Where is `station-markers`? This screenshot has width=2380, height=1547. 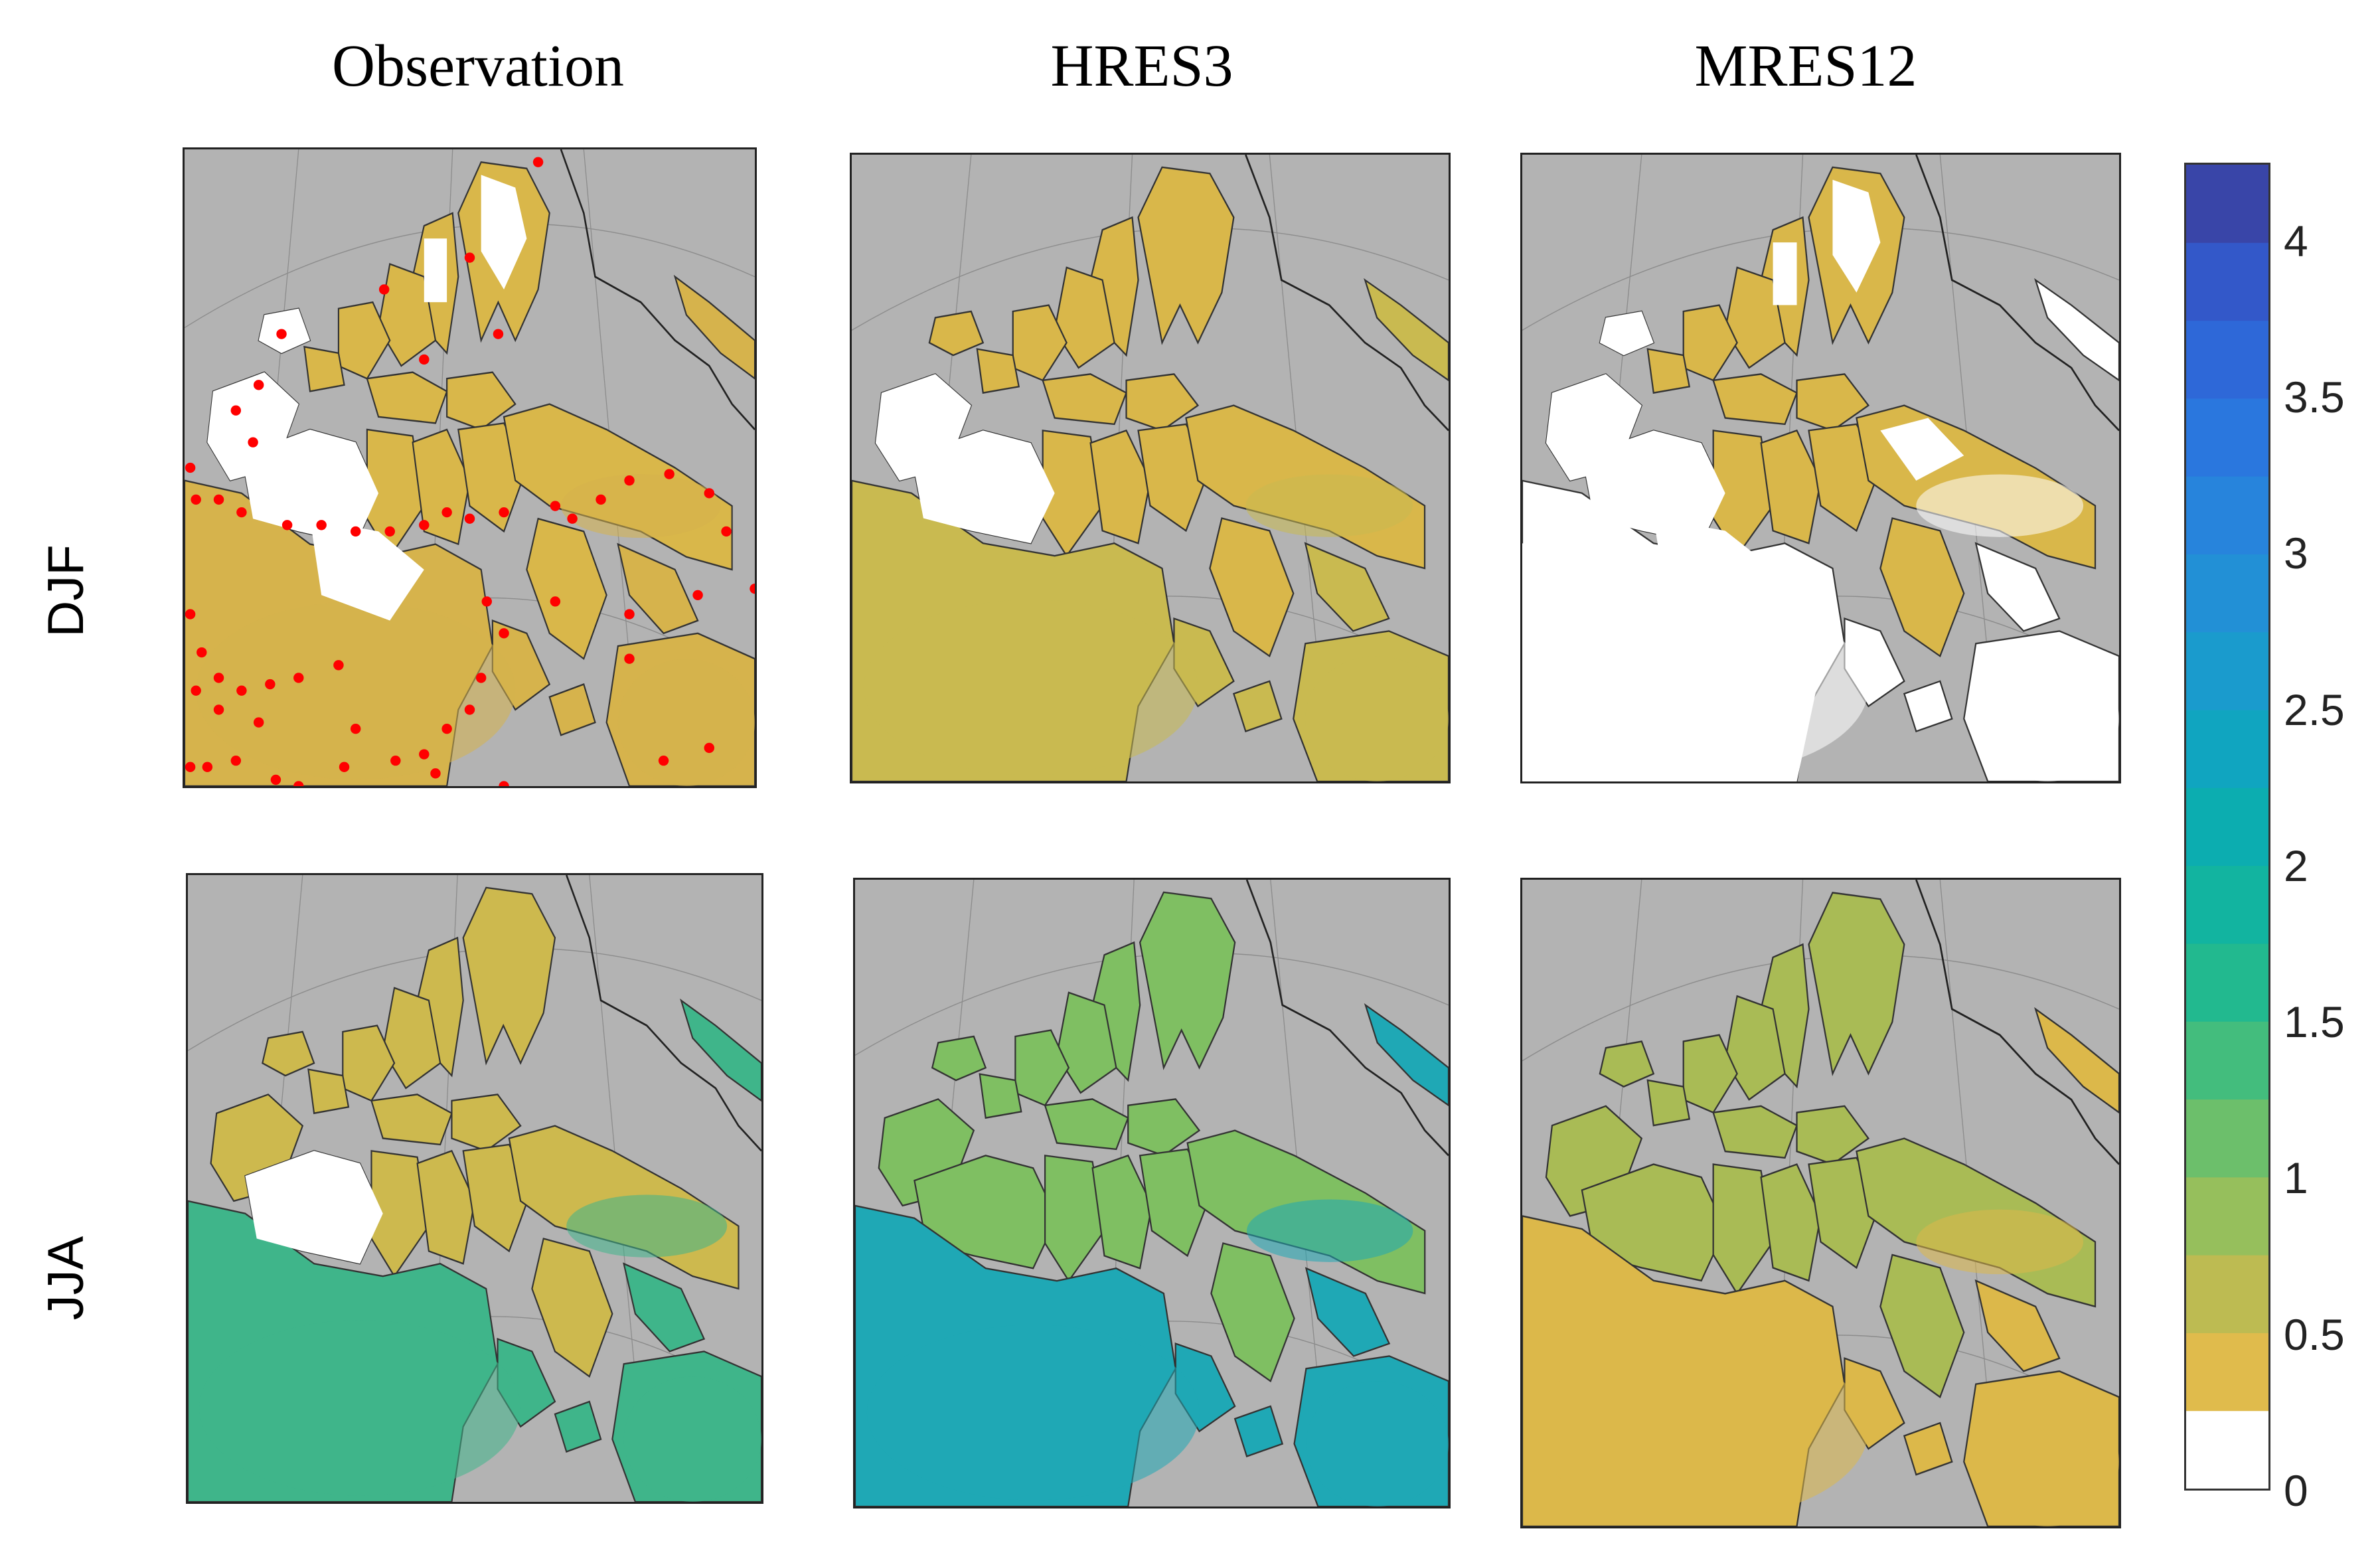 station-markers is located at coordinates (470, 471).